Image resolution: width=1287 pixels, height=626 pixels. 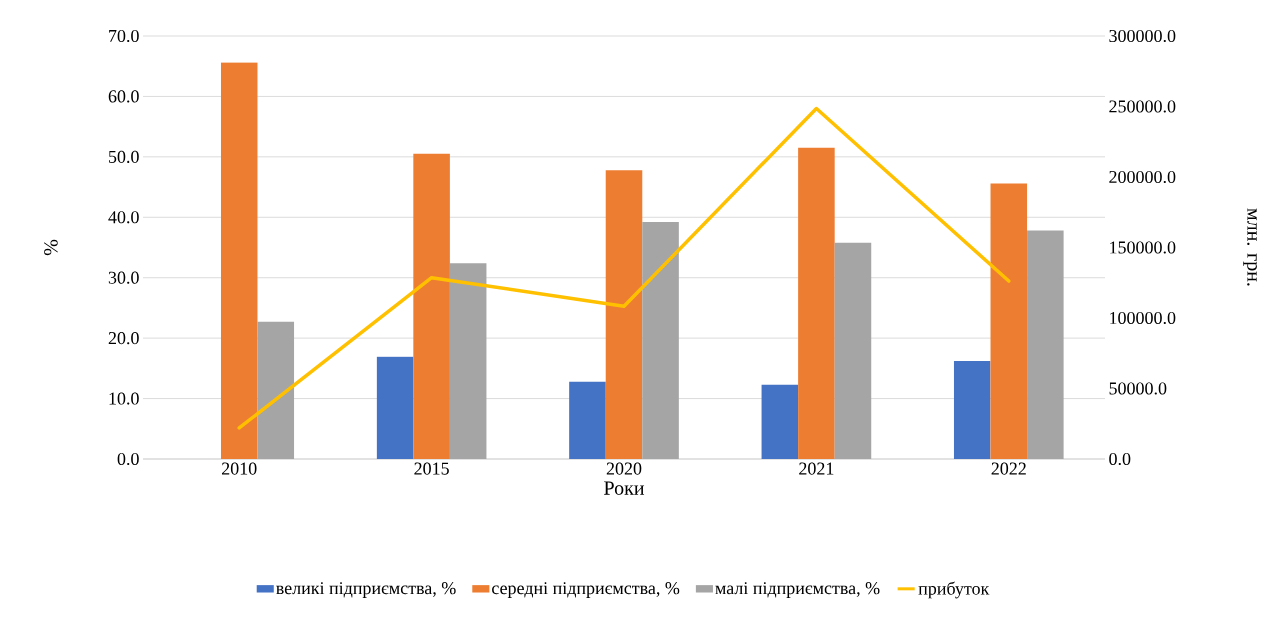 What do you see at coordinates (124, 156) in the screenshot?
I see `y-tick-label: 50.0` at bounding box center [124, 156].